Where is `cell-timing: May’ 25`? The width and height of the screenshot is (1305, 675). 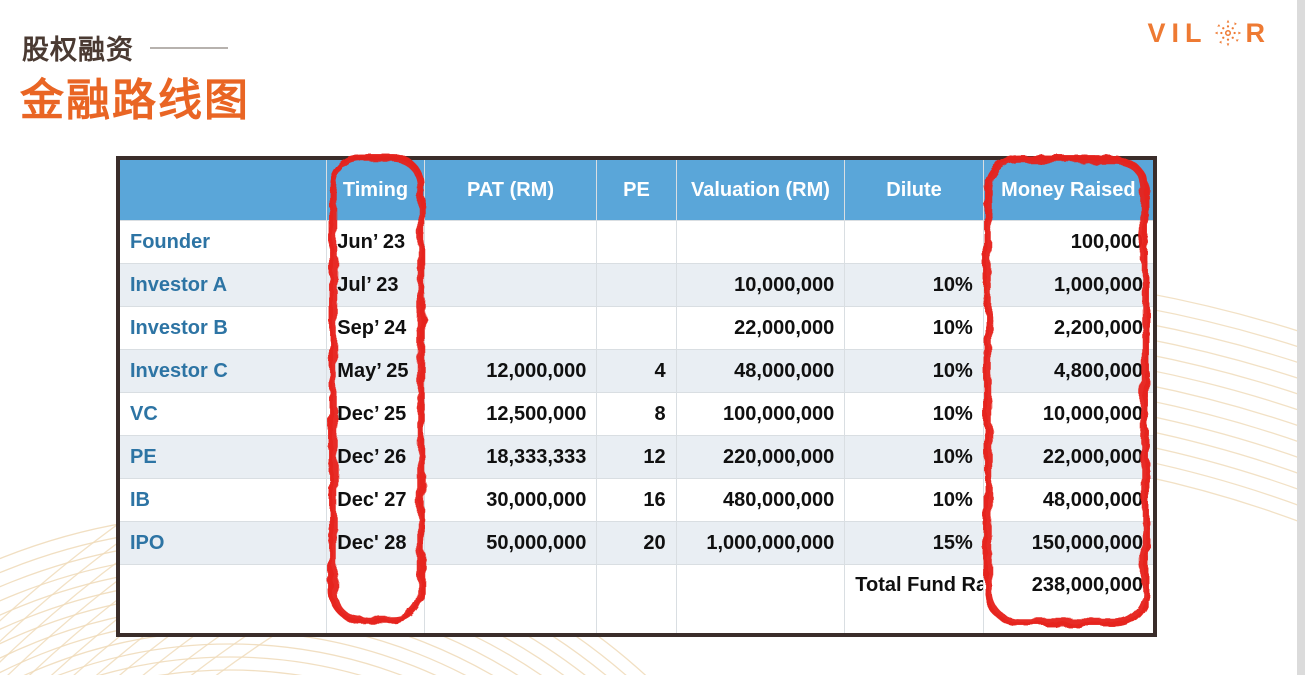 cell-timing: May’ 25 is located at coordinates (375, 371).